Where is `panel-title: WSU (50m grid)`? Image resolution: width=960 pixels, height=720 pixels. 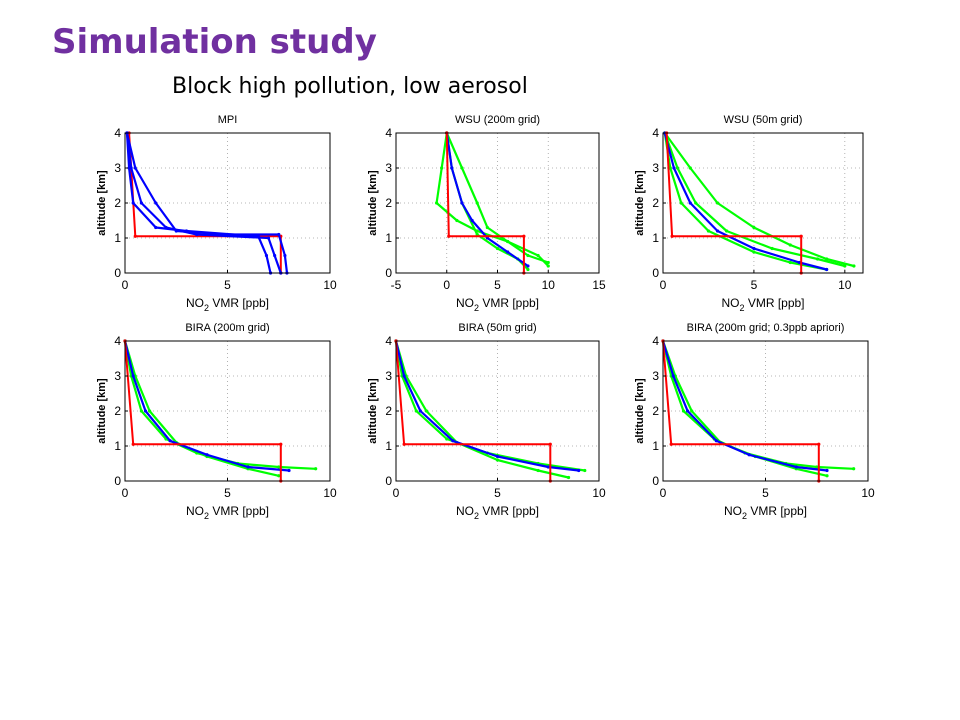
panel-title: WSU (50m grid) is located at coordinates (763, 120).